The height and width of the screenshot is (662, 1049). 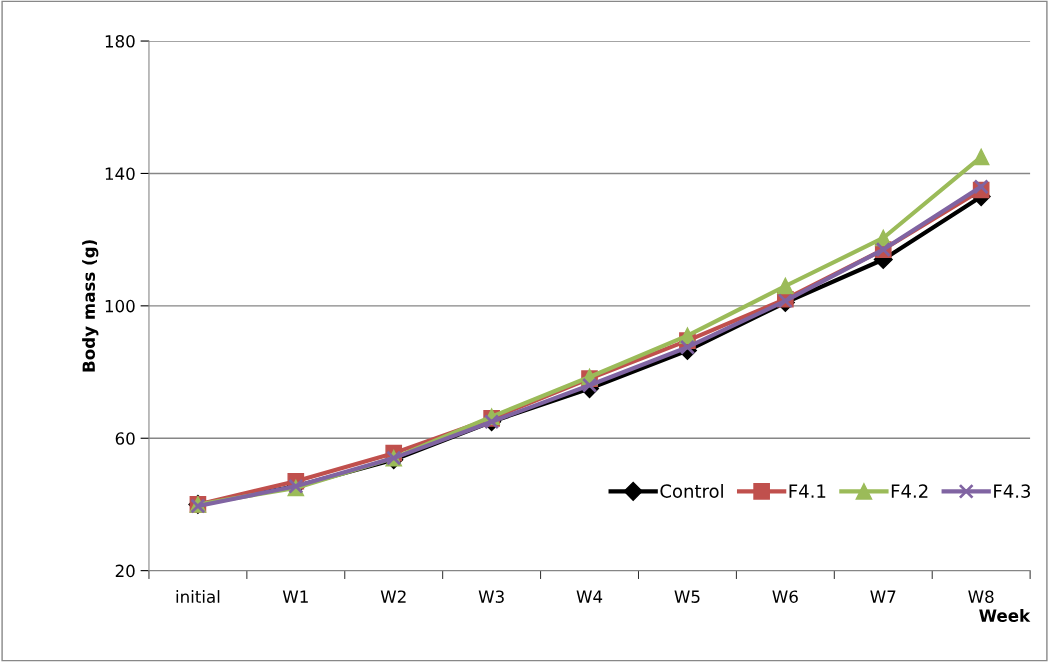 I want to click on y-tick-label: 140, so click(x=120, y=174).